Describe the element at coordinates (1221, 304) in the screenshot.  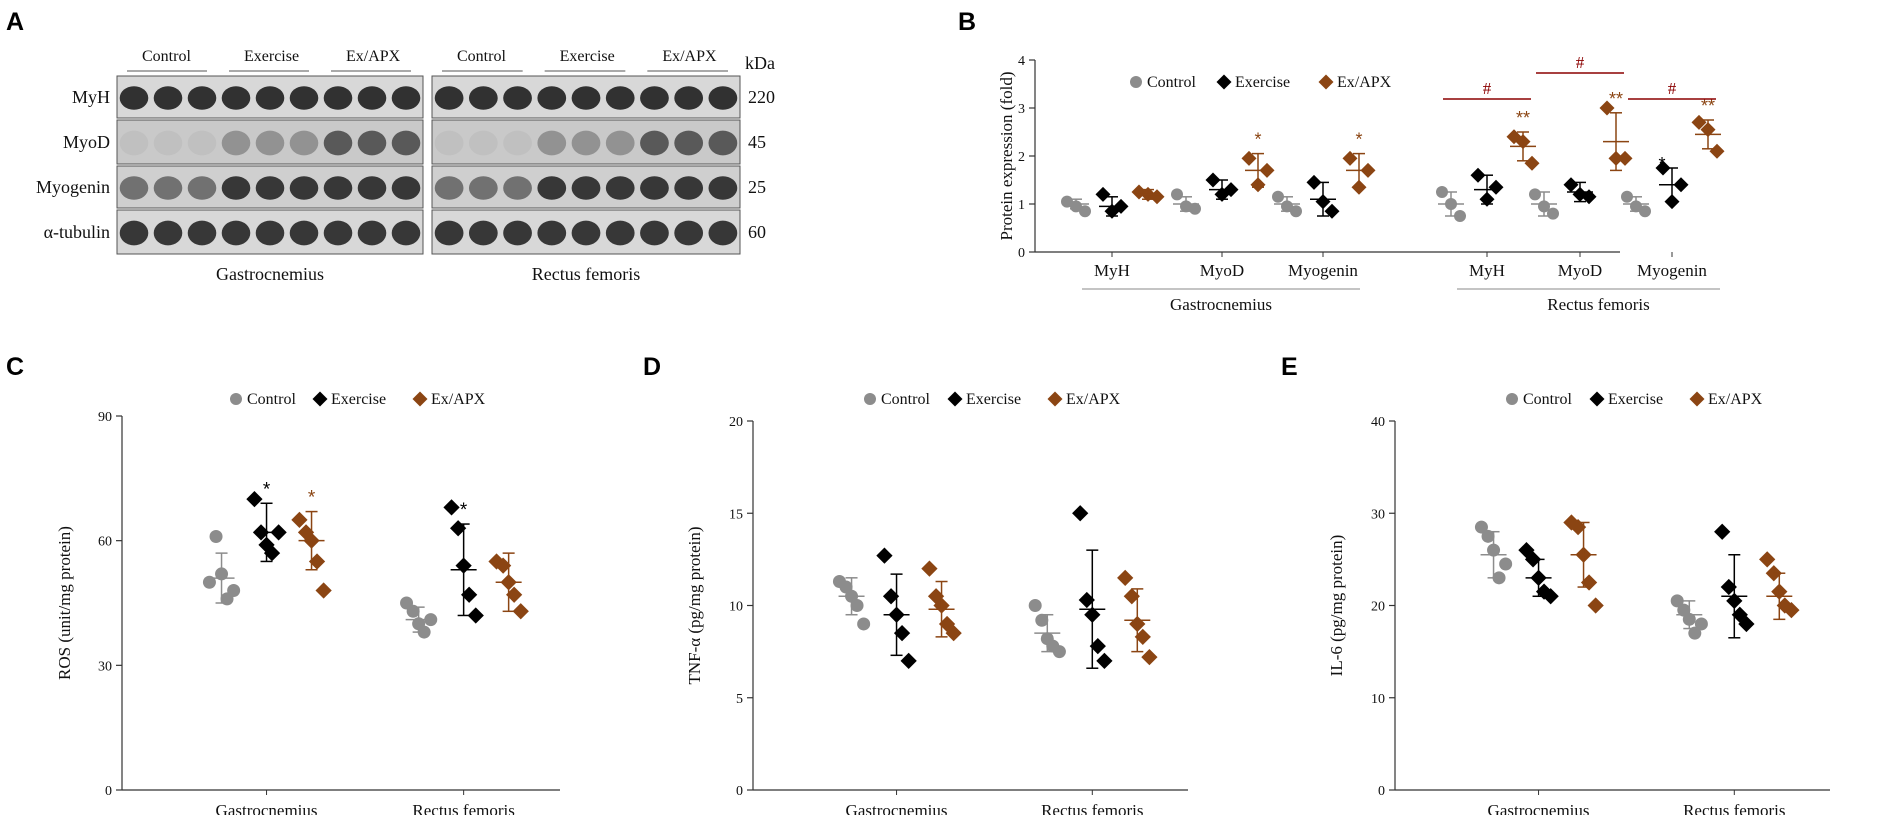
I see `group-label: Gastrocnemius` at that location.